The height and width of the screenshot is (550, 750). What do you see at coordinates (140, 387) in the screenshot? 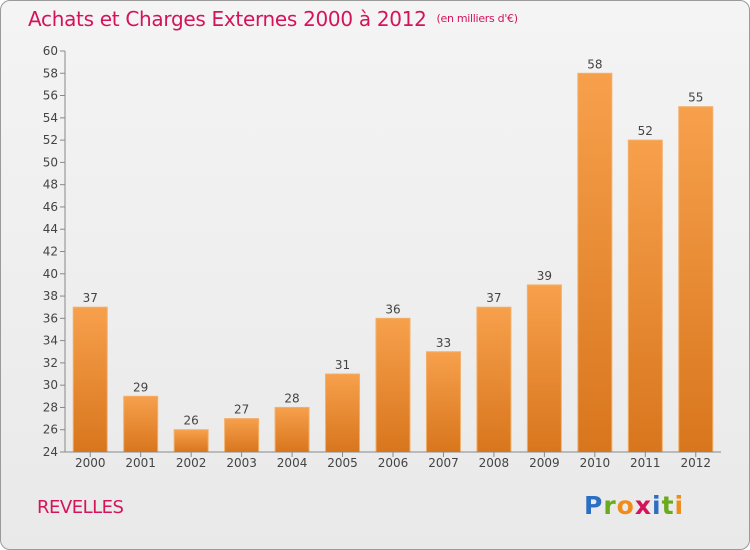
I see `bar-value-label: 29` at bounding box center [140, 387].